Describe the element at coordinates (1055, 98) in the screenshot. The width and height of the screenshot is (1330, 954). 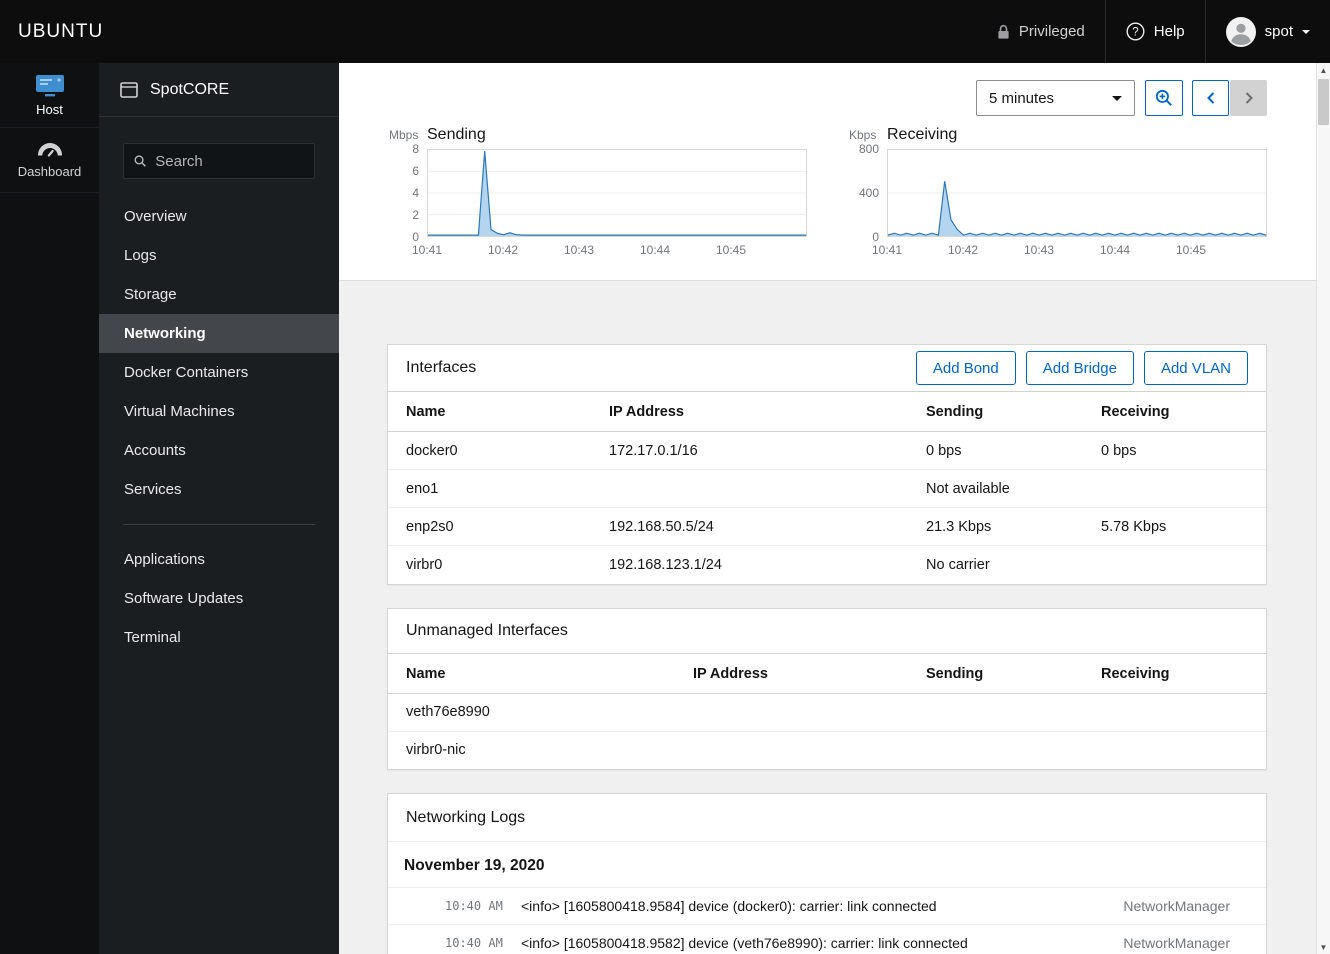
I see `time-range-select: 5 minutes` at that location.